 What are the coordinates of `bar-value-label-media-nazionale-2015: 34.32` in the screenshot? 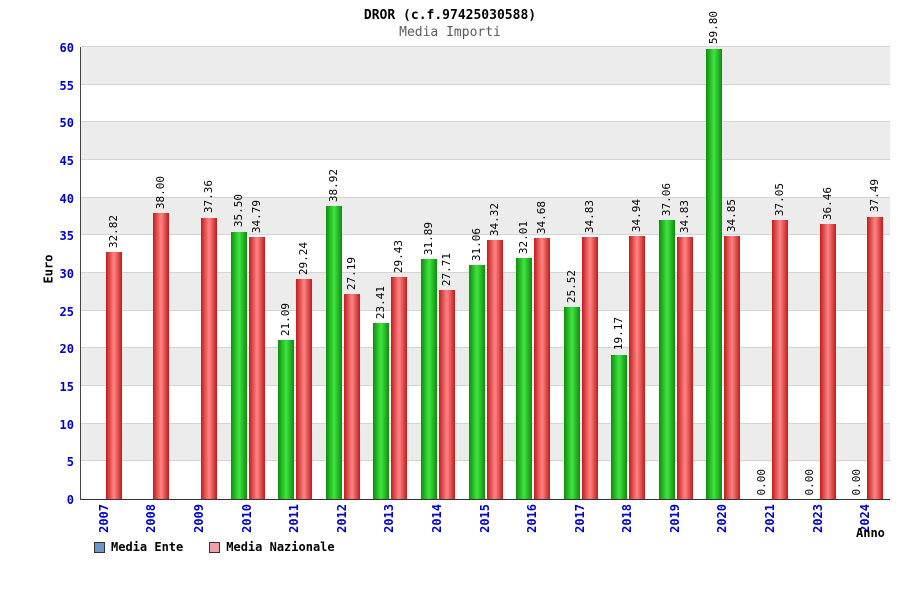 It's located at (494, 220).